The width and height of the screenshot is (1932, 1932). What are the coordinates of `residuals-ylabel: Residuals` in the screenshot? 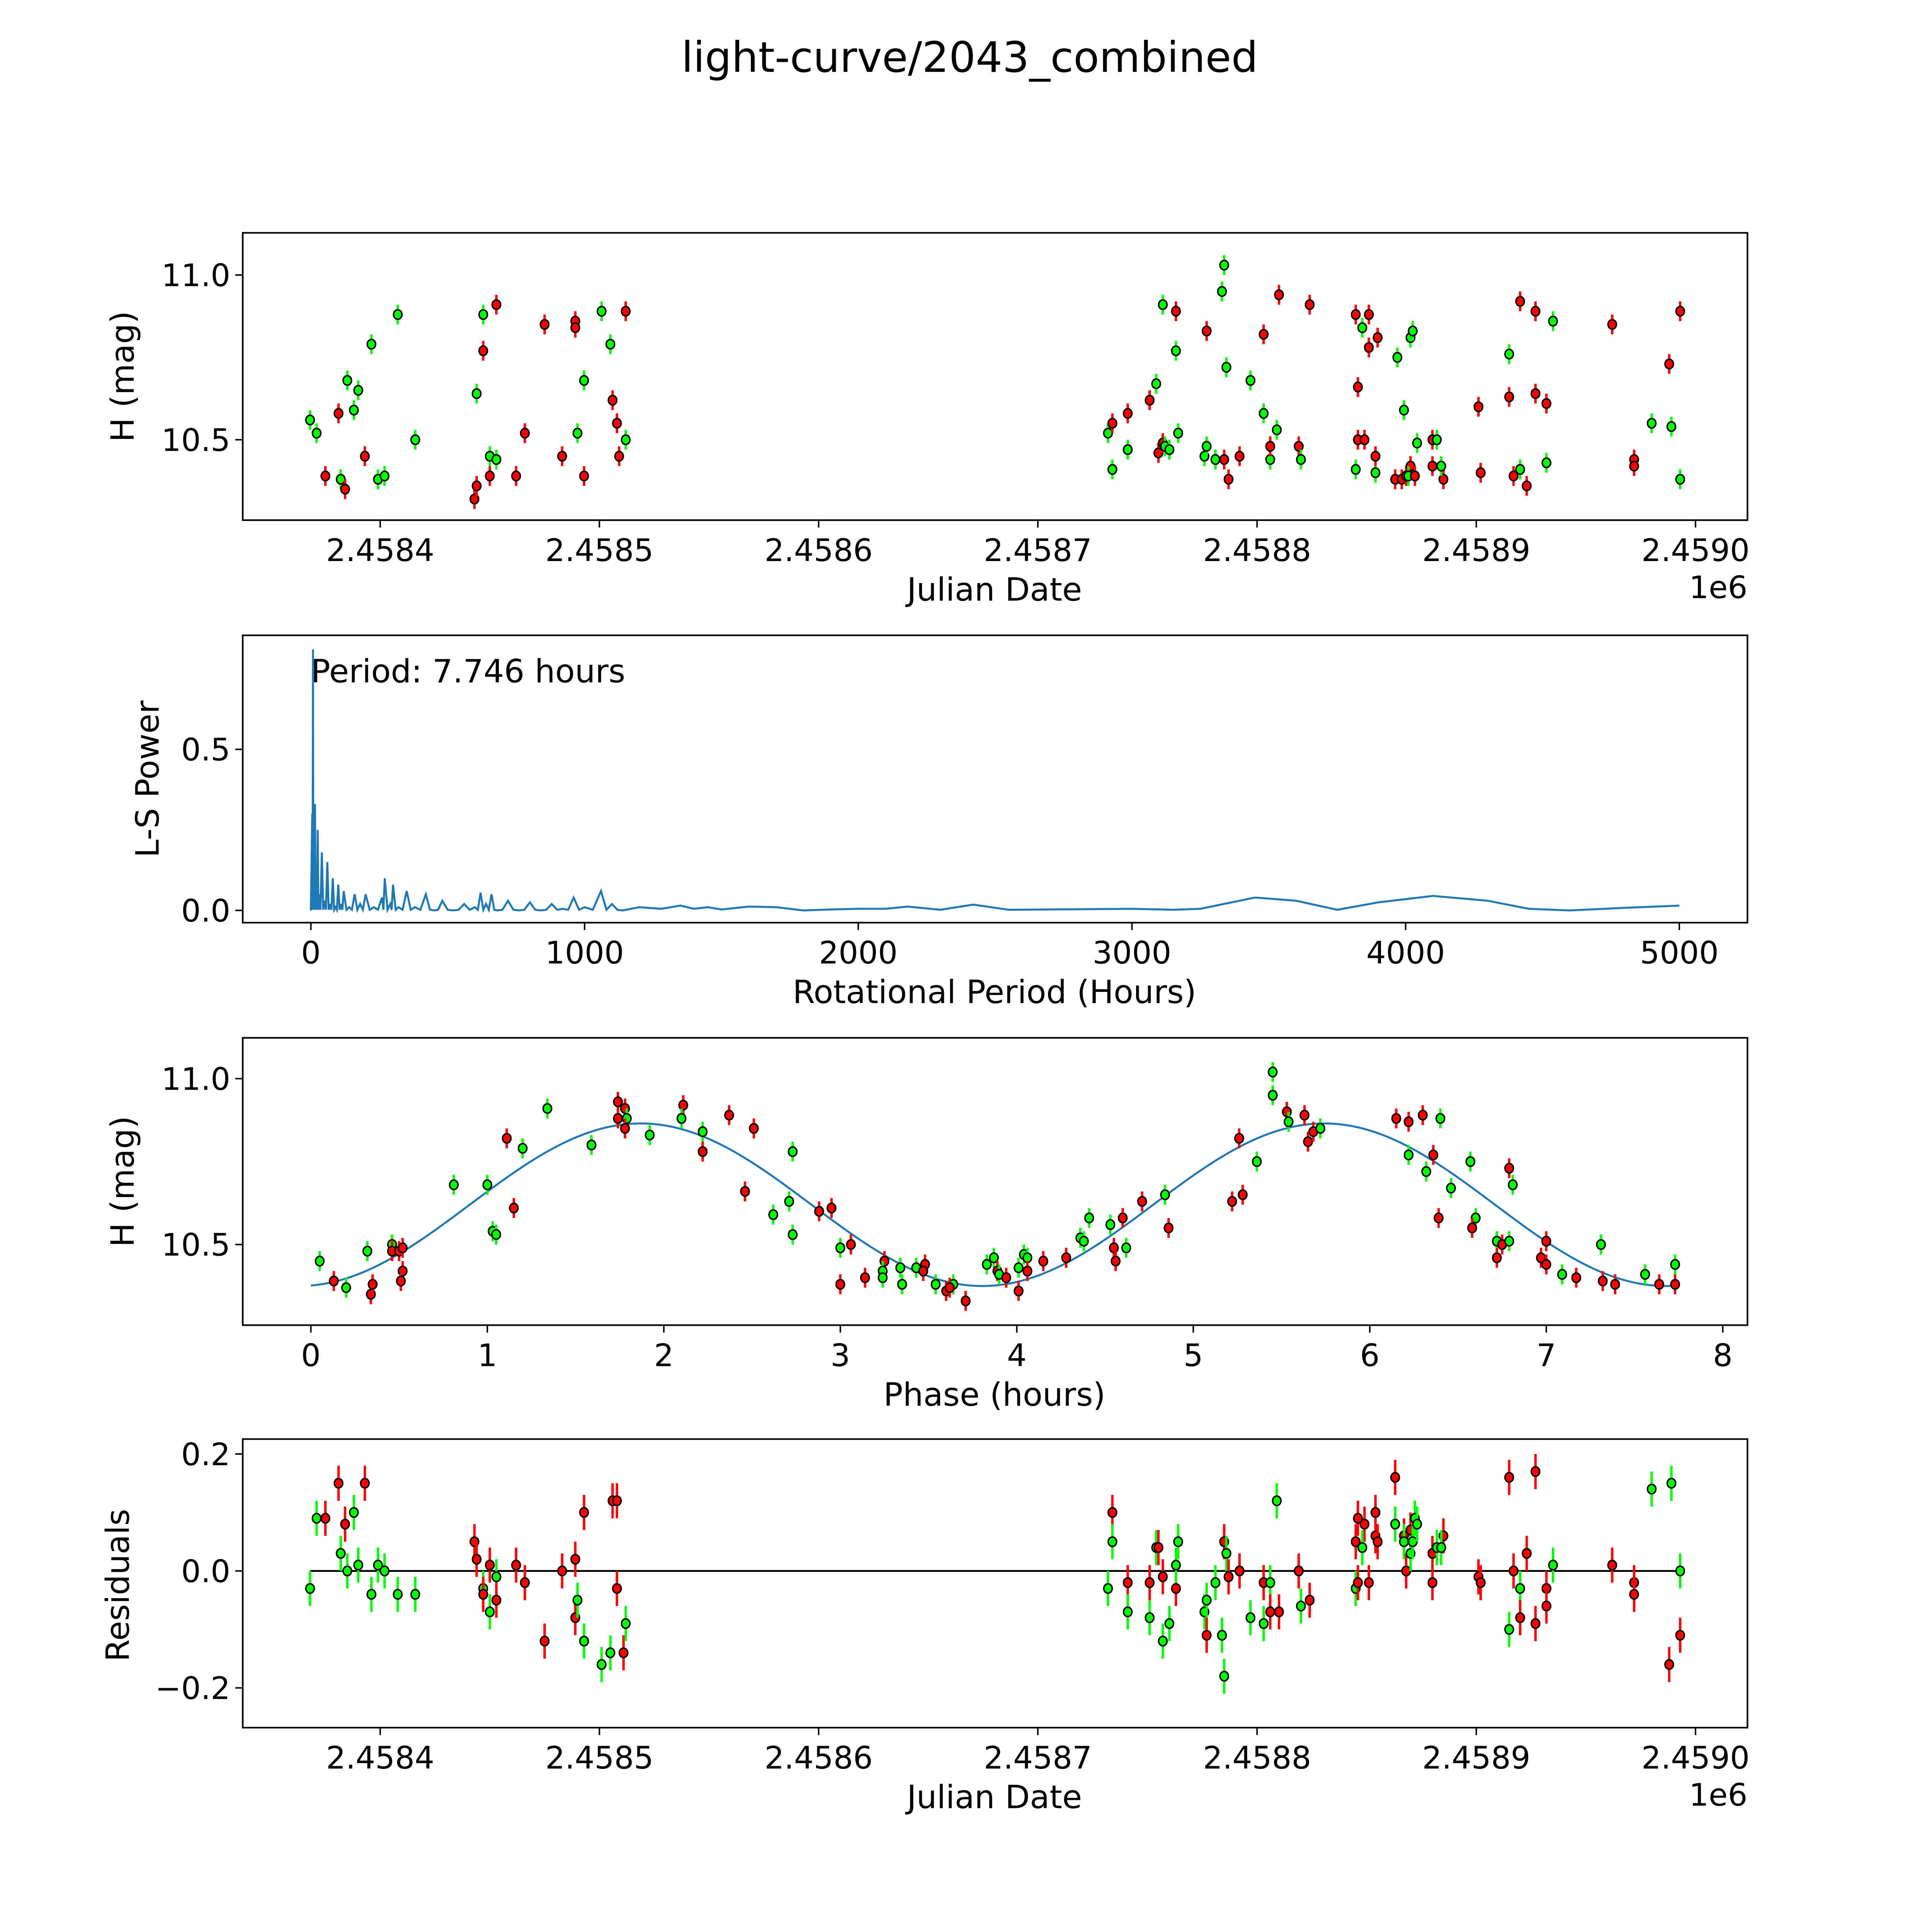 It's located at (118, 1586).